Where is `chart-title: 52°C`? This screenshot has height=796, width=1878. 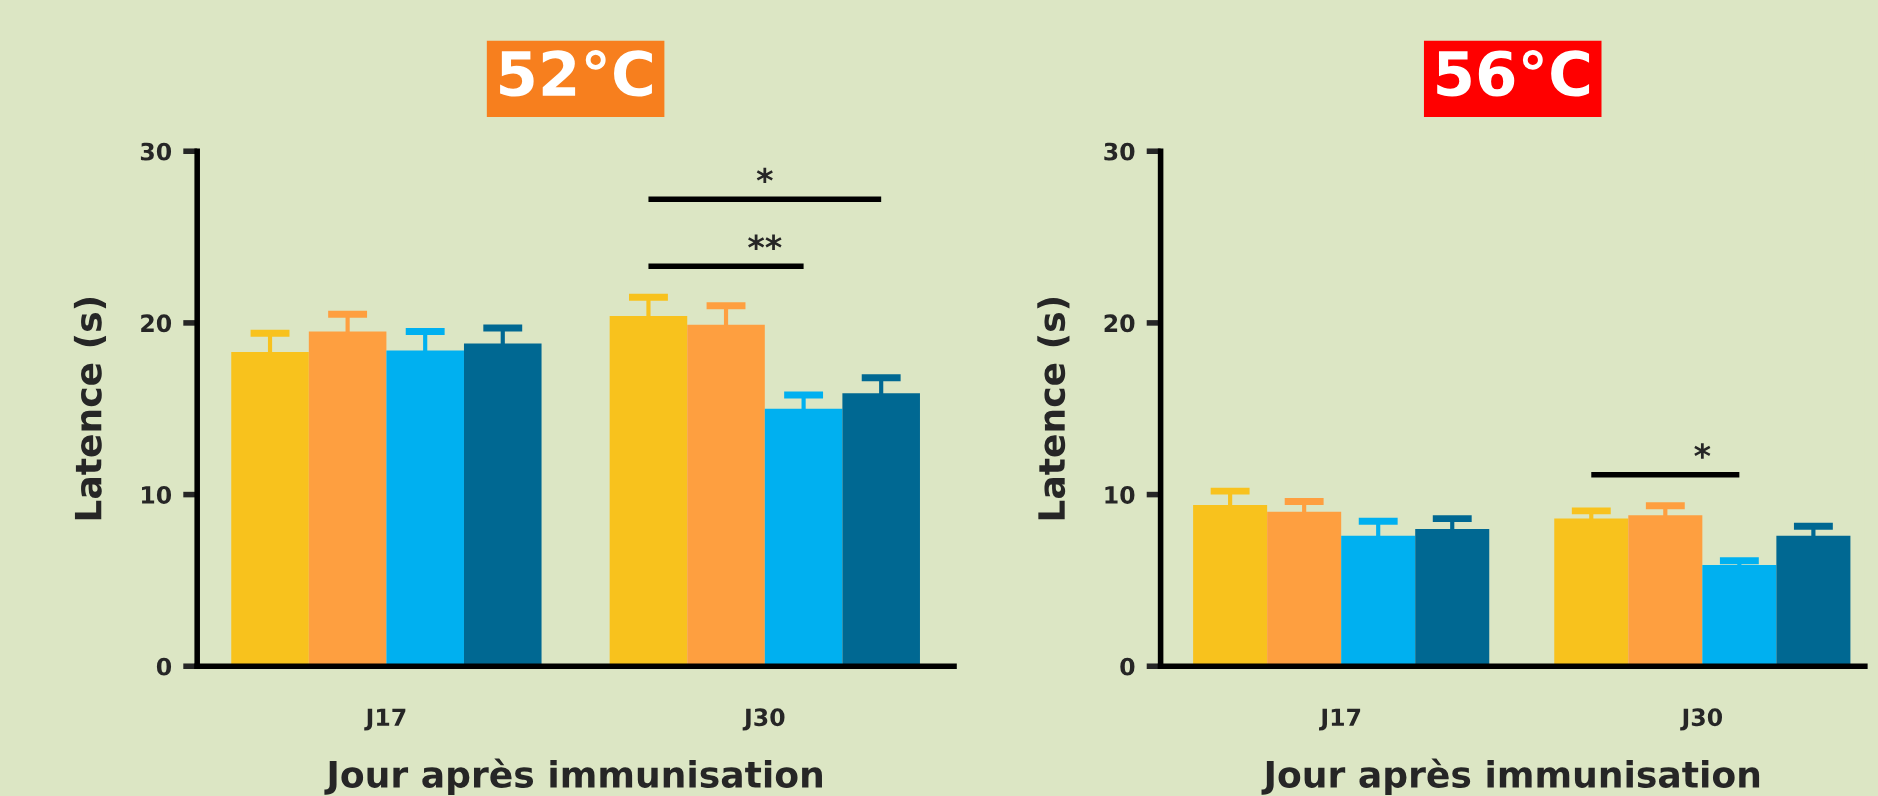
chart-title: 52°C is located at coordinates (576, 73).